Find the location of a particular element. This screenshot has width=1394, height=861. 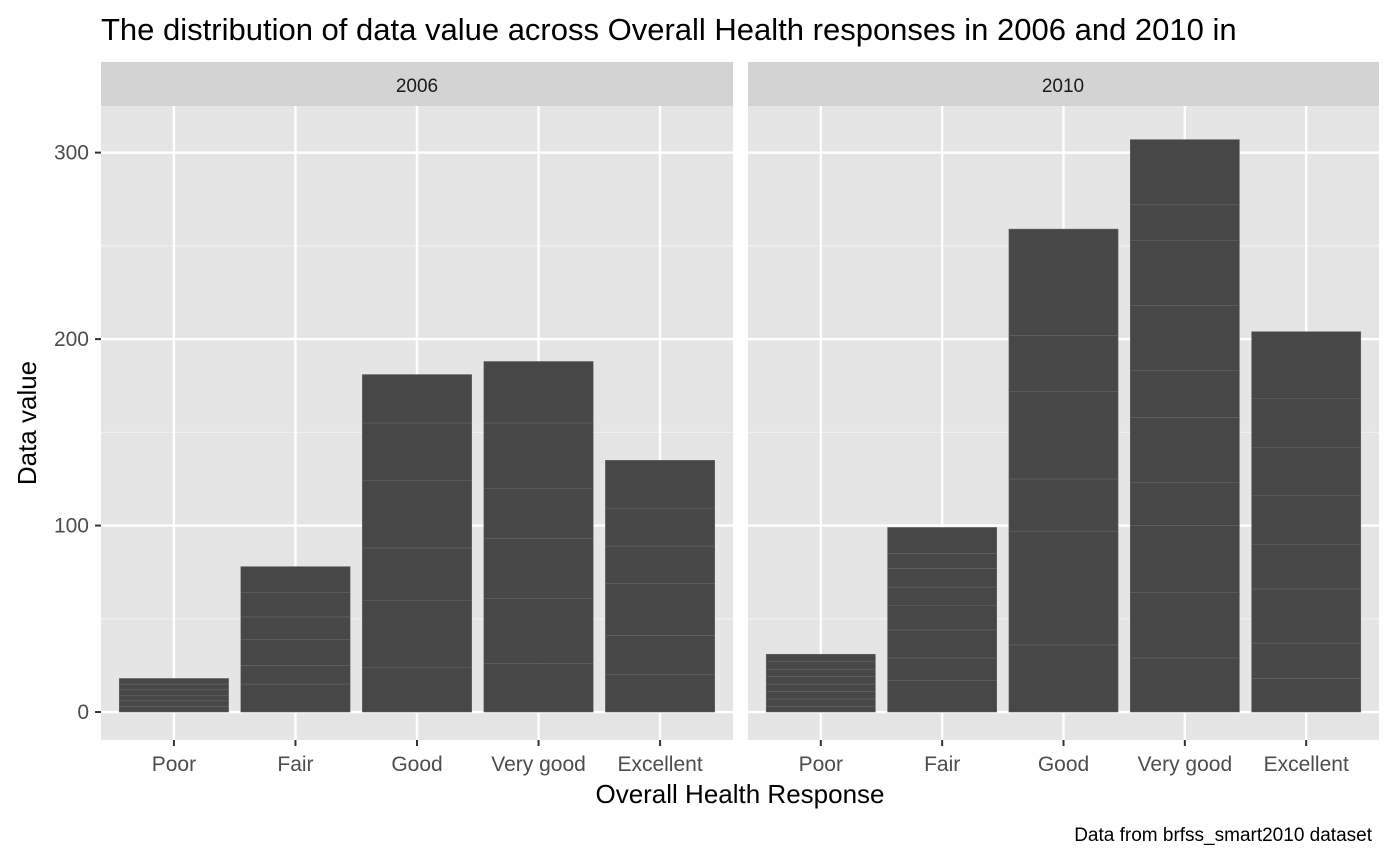

strip-2010-label: 2010 is located at coordinates (1063, 86).